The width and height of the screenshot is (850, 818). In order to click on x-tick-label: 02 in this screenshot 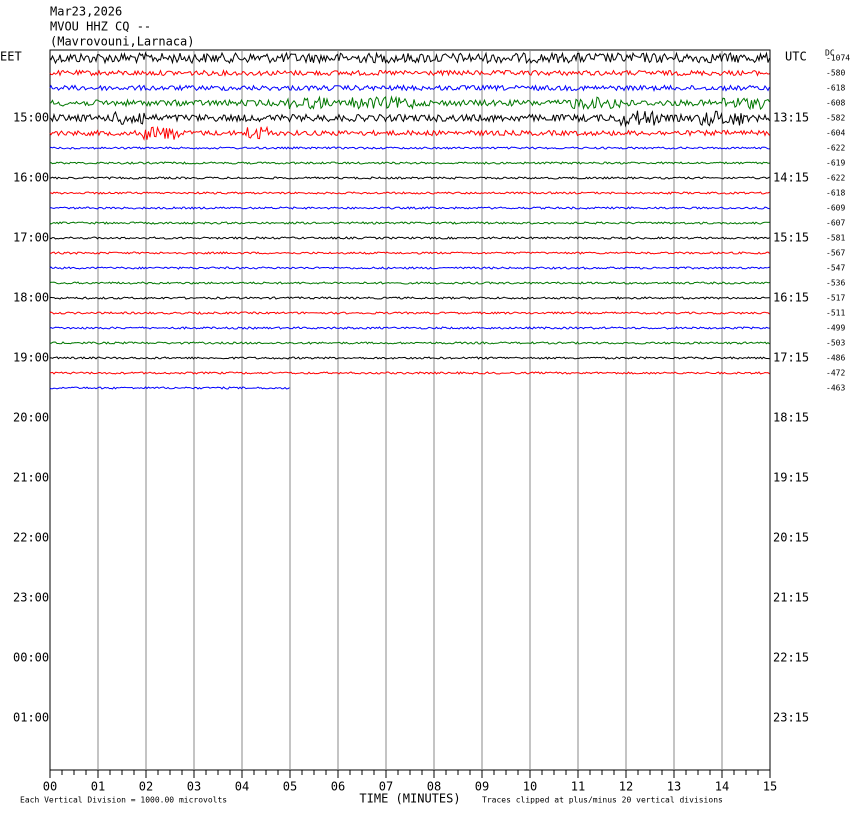, I will do `click(146, 787)`.